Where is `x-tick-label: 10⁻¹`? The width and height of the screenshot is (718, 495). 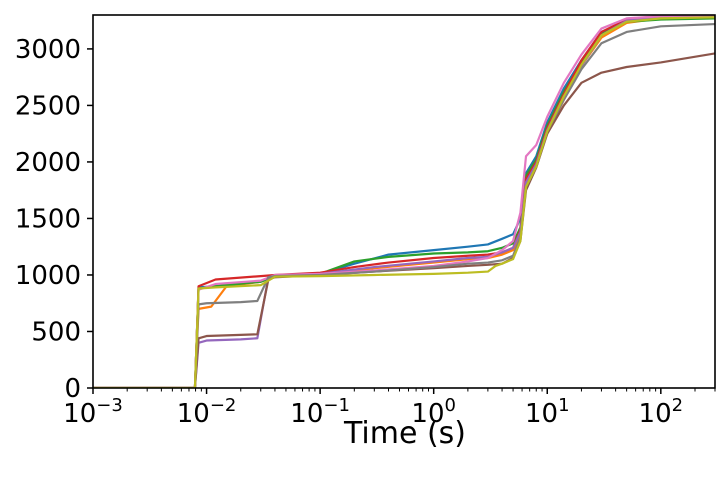
x-tick-label: 10⁻¹ is located at coordinates (320, 412).